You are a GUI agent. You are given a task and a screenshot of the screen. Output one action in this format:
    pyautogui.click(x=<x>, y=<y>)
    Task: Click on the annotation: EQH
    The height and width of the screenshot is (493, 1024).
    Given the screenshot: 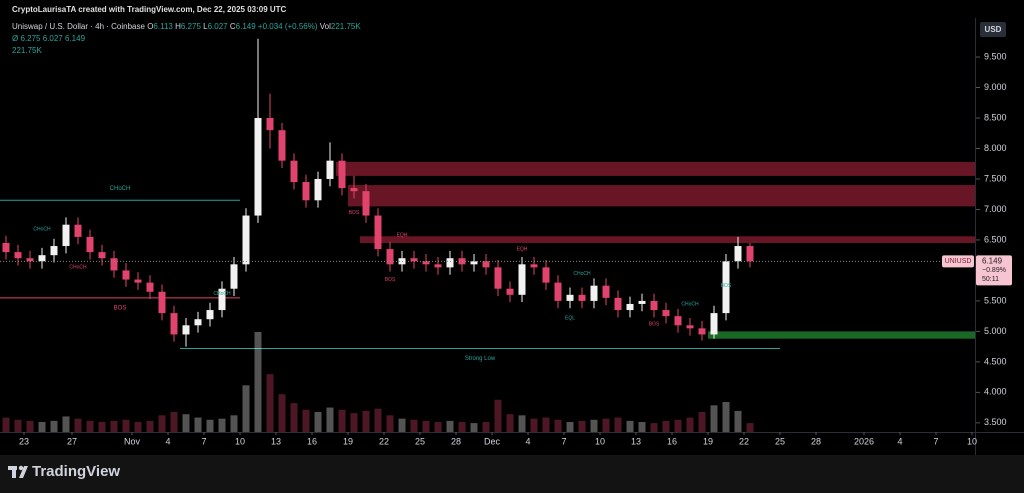 What is the action you would take?
    pyautogui.click(x=402, y=235)
    